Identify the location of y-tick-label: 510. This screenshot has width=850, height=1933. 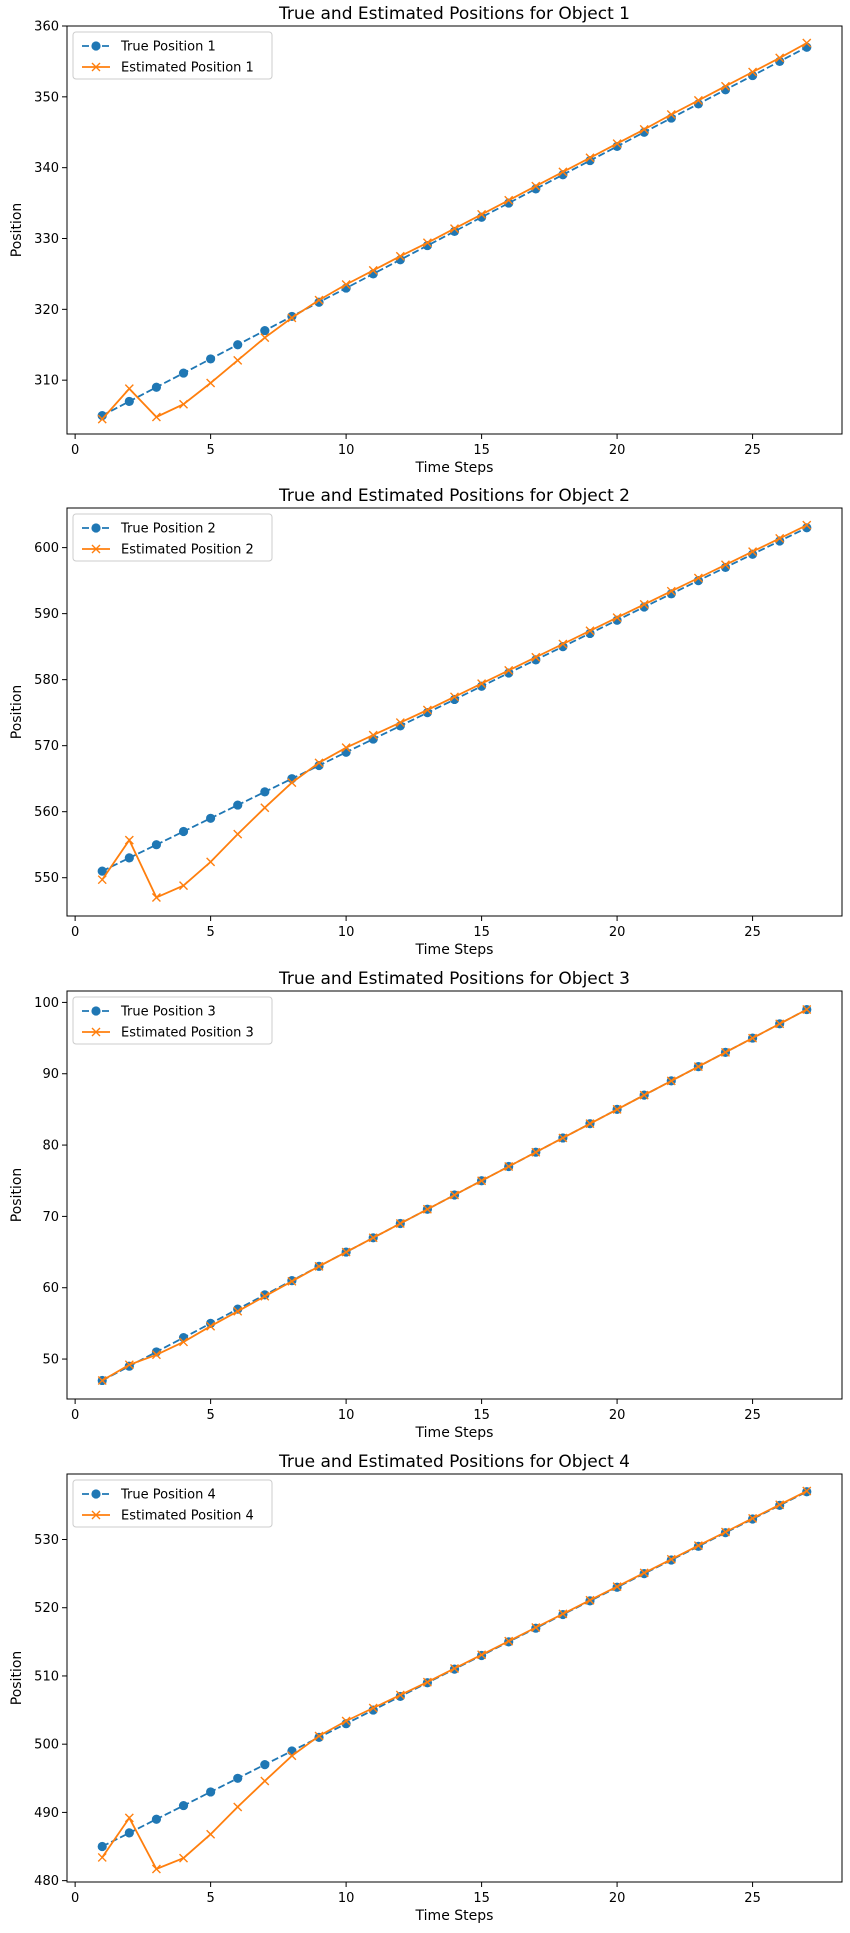
(46, 1676).